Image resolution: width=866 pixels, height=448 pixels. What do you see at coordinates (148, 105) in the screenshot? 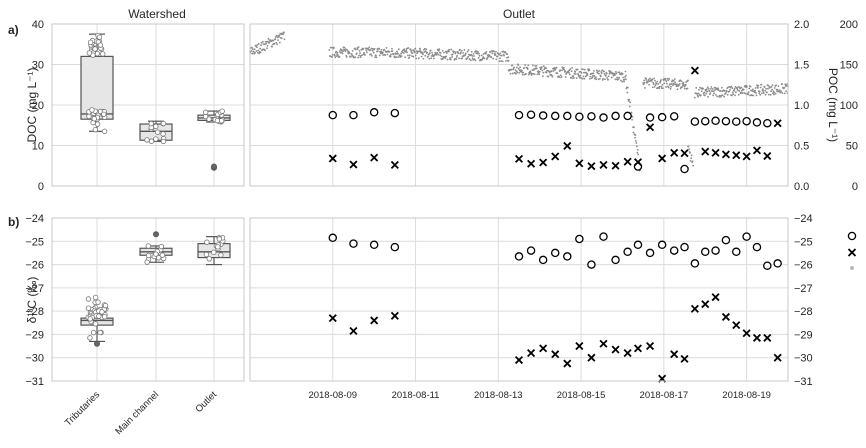
I see `axes-frame` at bounding box center [148, 105].